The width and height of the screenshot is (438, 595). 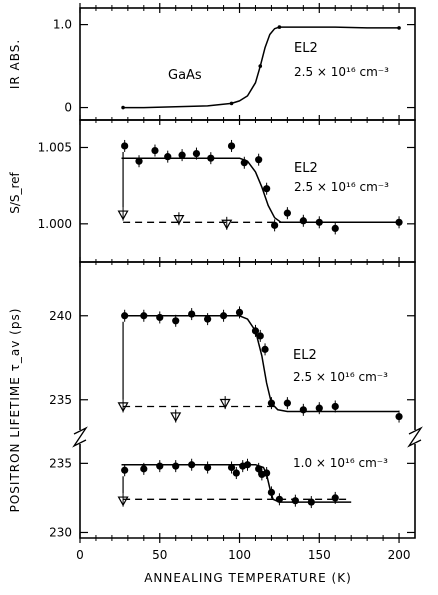 What do you see at coordinates (306, 48) in the screenshot?
I see `ir-annotation-line1: EL2` at bounding box center [306, 48].